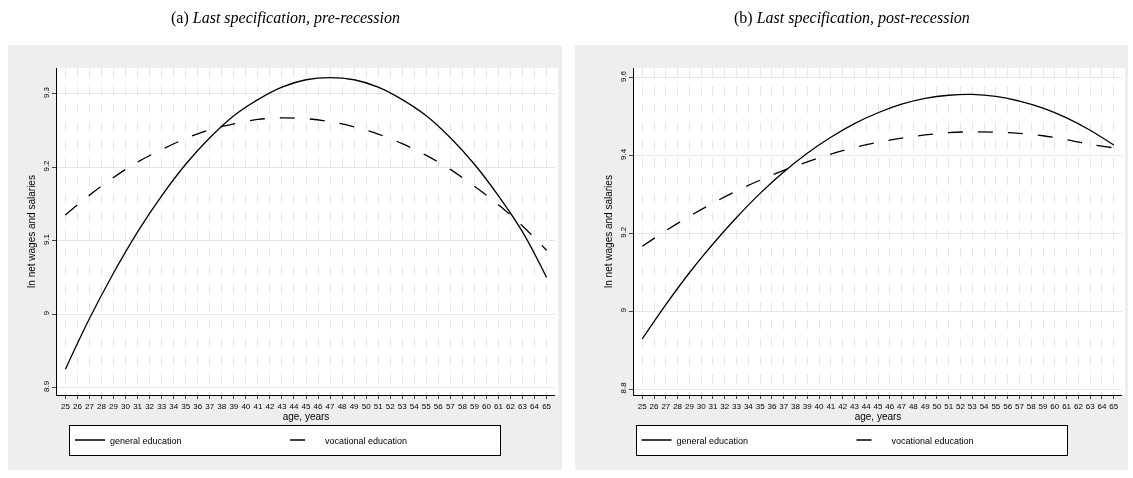 Image resolution: width=1133 pixels, height=478 pixels. I want to click on y-tick-label: 9.1, so click(46, 239).